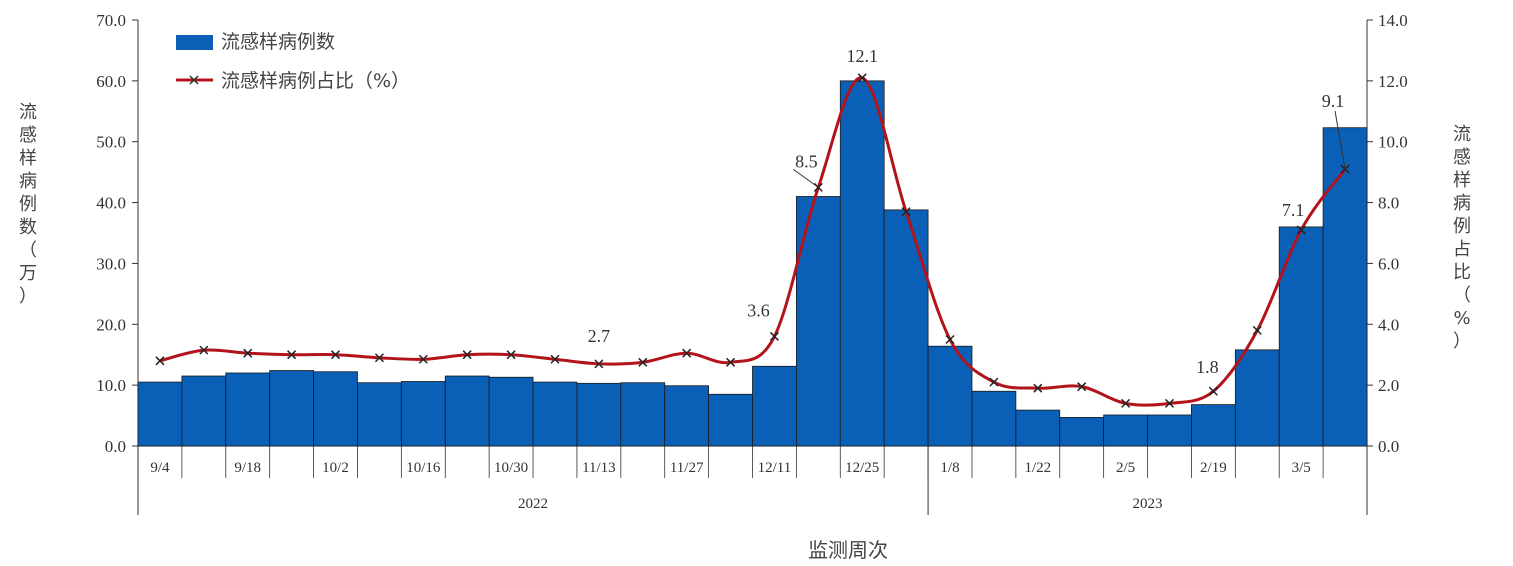  What do you see at coordinates (862, 468) in the screenshot?
I see `x-tick-label: 12/25` at bounding box center [862, 468].